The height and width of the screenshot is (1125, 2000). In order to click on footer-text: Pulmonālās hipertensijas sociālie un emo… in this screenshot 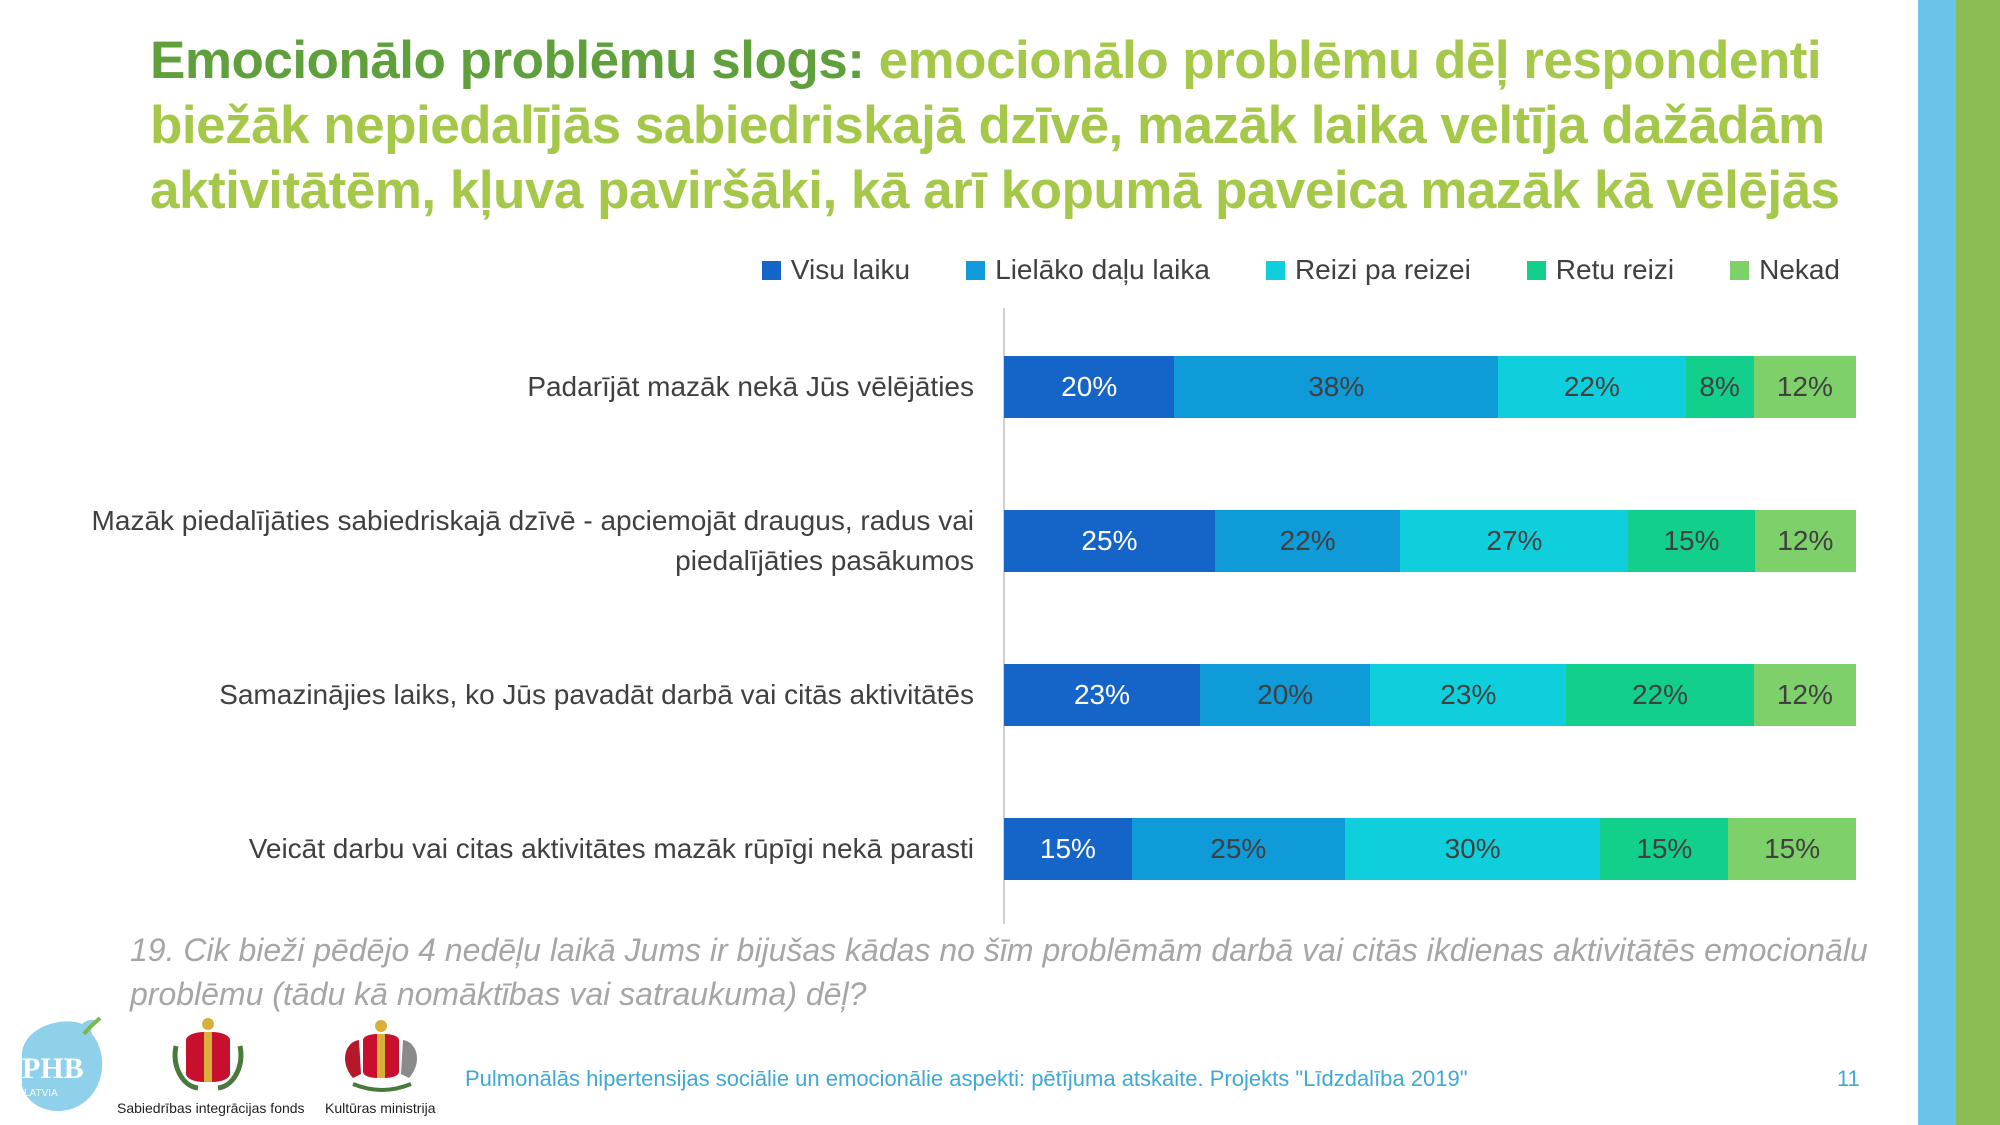, I will do `click(966, 1078)`.